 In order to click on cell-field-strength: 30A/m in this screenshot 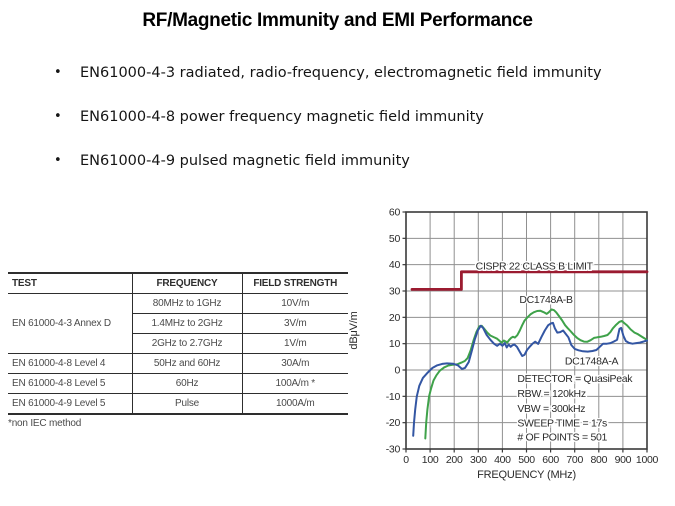, I will do `click(295, 363)`.